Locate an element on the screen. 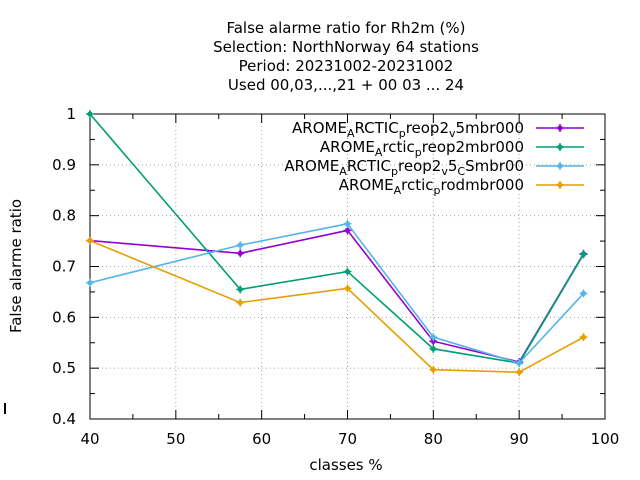 The image size is (640, 480). title-line: Used 00,03,...,21 + 00 03 ... 24 is located at coordinates (346, 85).